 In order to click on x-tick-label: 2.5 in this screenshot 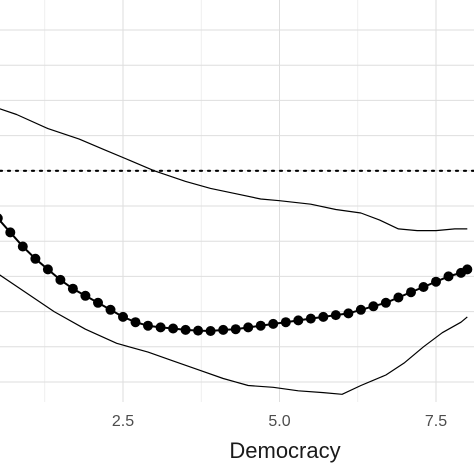, I will do `click(123, 421)`.